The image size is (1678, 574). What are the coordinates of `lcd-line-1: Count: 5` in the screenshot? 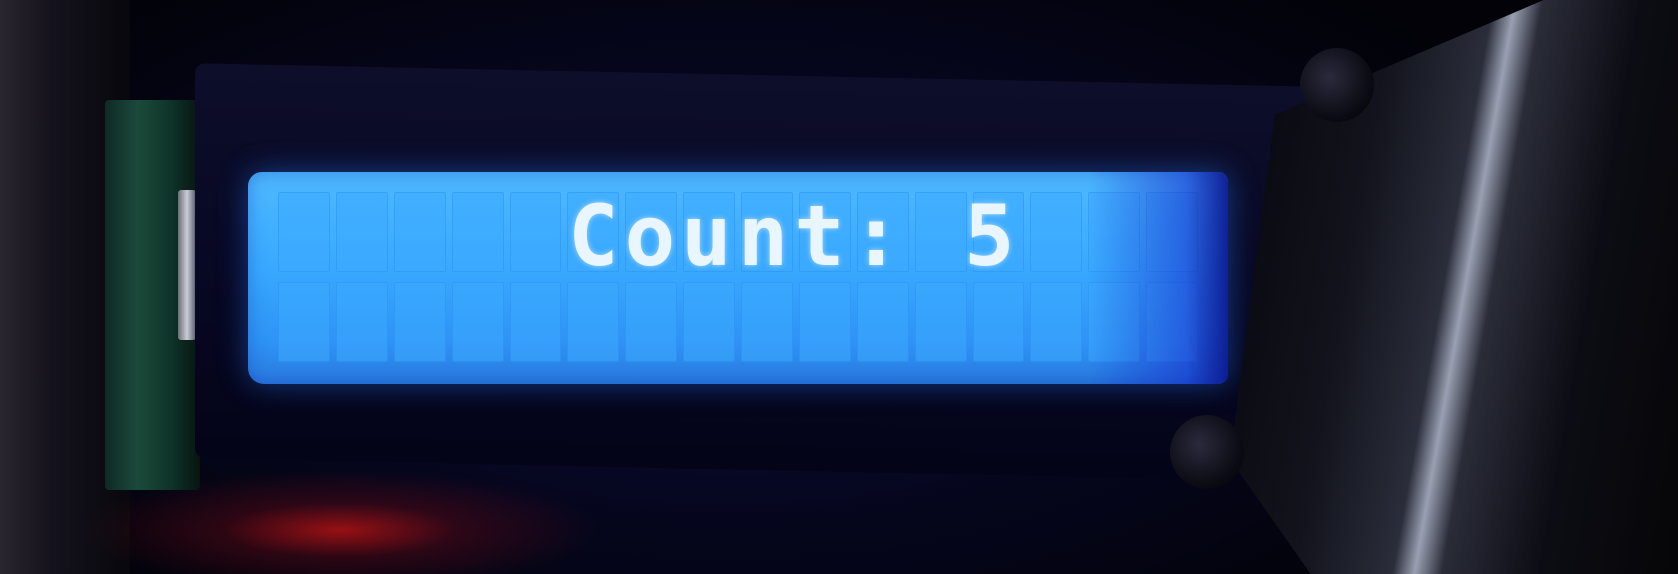 It's located at (794, 236).